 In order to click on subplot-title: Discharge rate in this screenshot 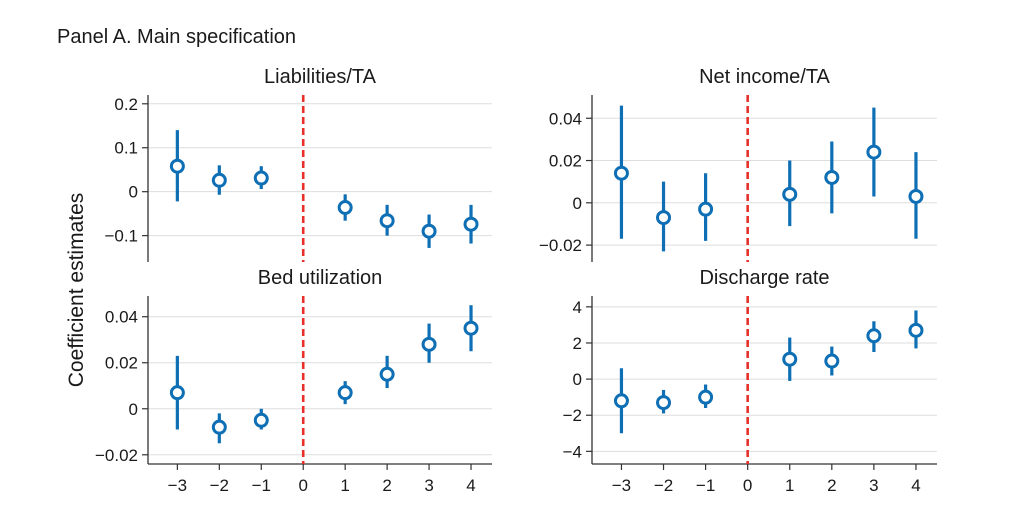, I will do `click(764, 278)`.